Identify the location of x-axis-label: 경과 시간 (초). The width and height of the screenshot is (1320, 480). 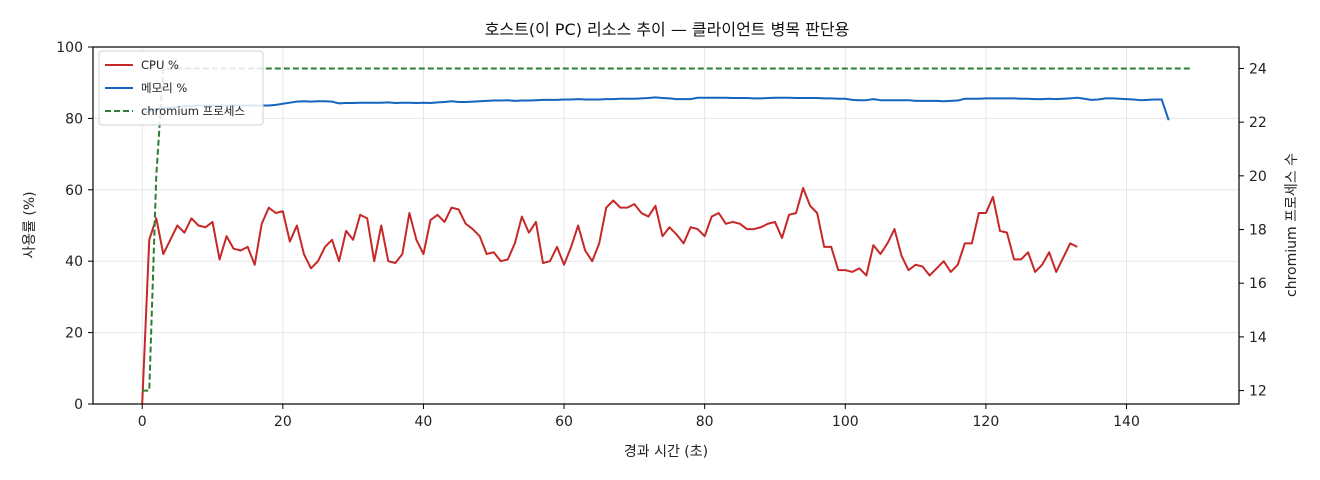
(666, 452).